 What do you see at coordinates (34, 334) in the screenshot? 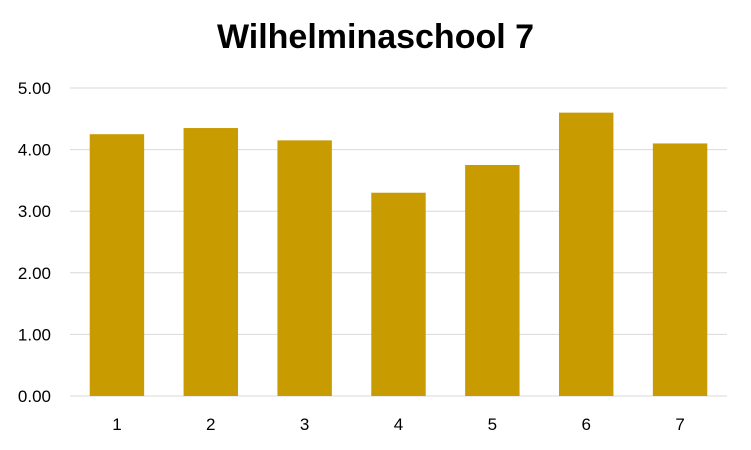
I see `y-tick-label: 1.00` at bounding box center [34, 334].